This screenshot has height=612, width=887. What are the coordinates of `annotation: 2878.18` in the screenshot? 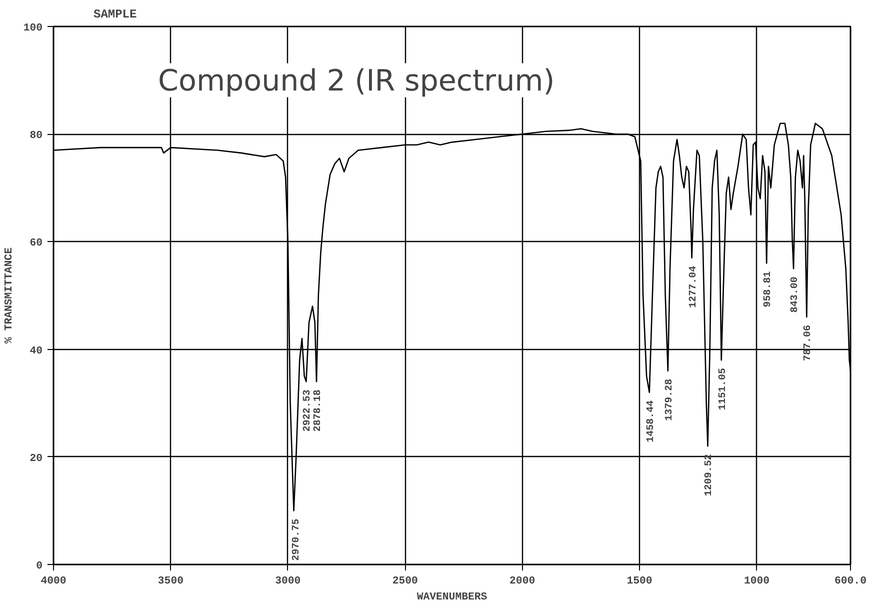 It's located at (318, 411).